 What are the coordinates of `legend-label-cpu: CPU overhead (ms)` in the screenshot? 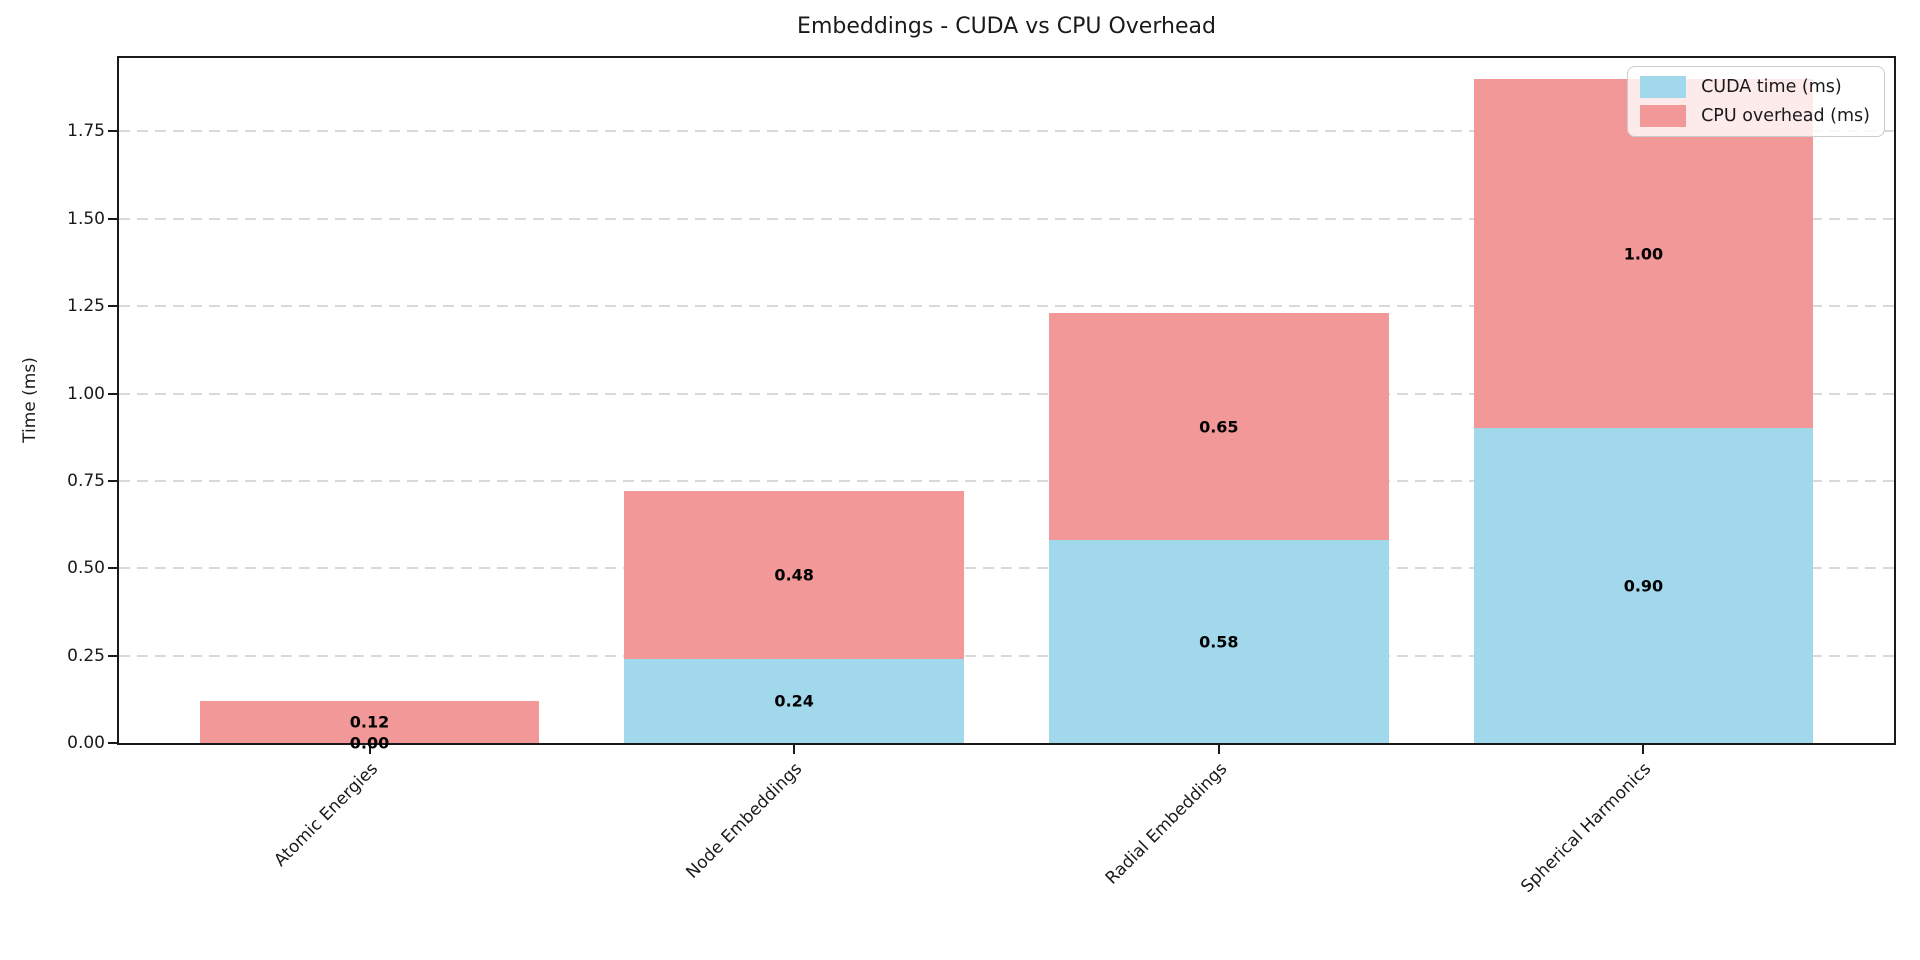 It's located at (1785, 116).